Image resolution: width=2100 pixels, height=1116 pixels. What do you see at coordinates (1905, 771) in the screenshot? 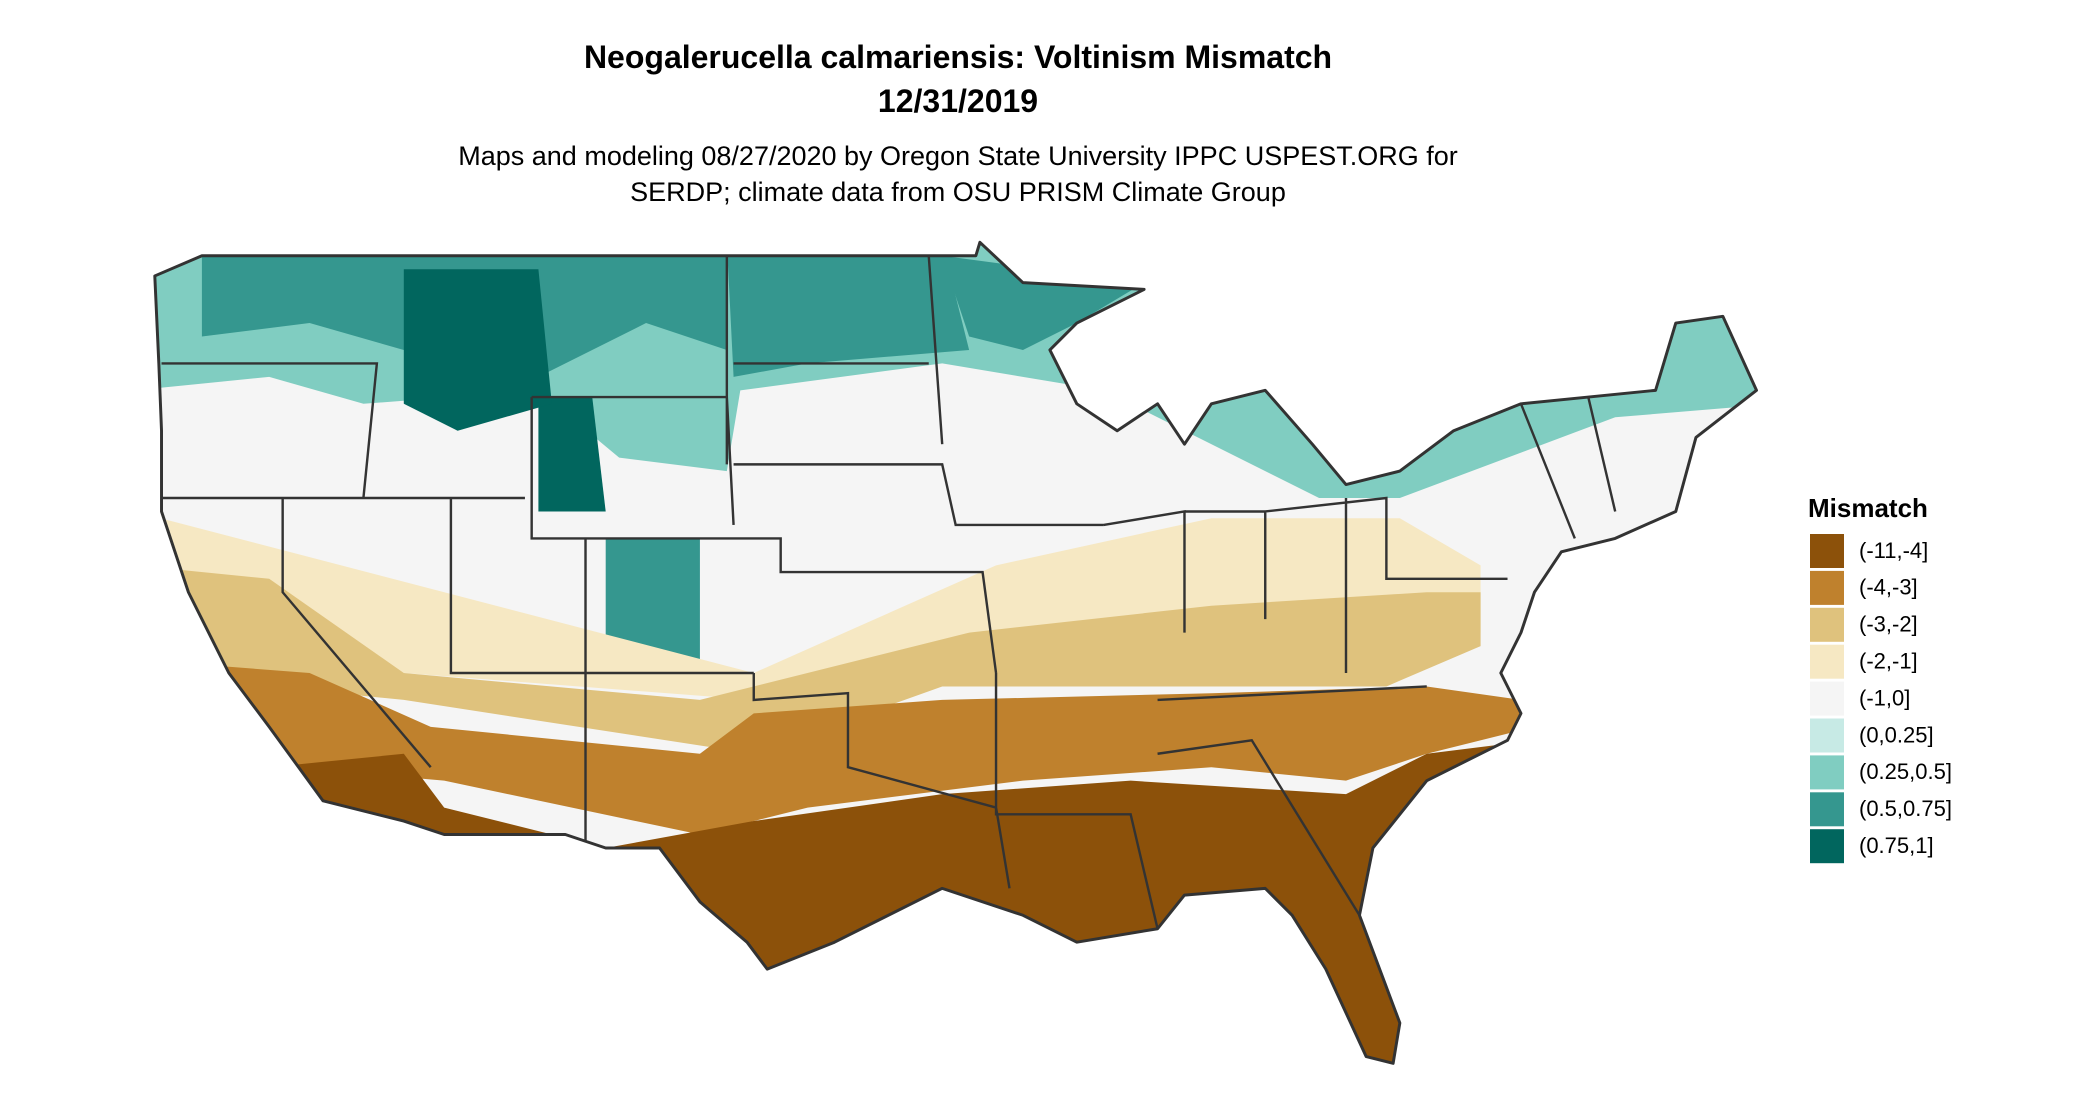
I see `legend-label: (0.25,0.5]` at bounding box center [1905, 771].